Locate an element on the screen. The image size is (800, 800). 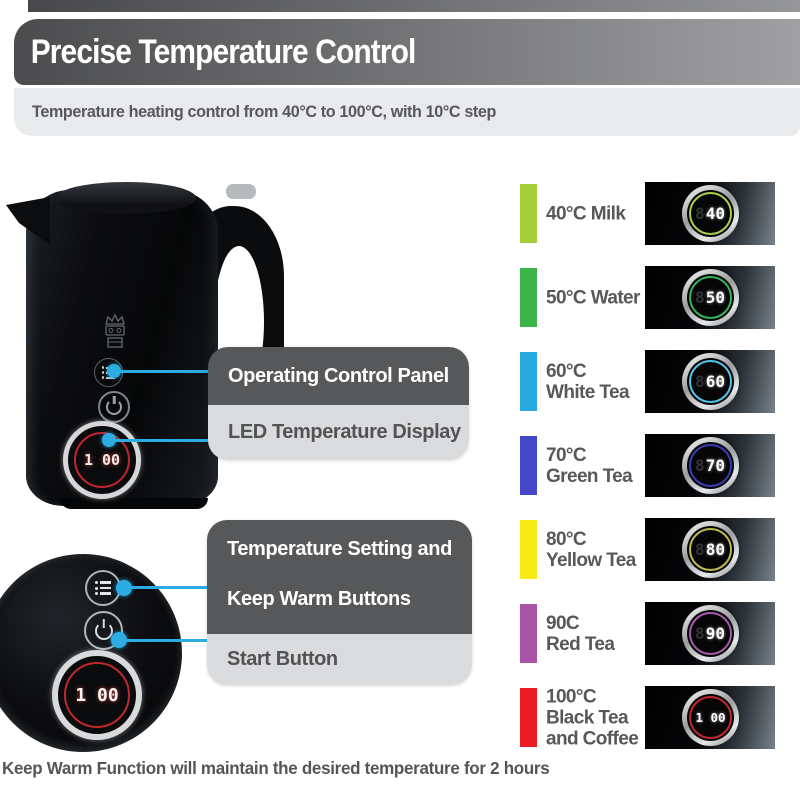
temp-label-line: 50°C Water is located at coordinates (593, 297).